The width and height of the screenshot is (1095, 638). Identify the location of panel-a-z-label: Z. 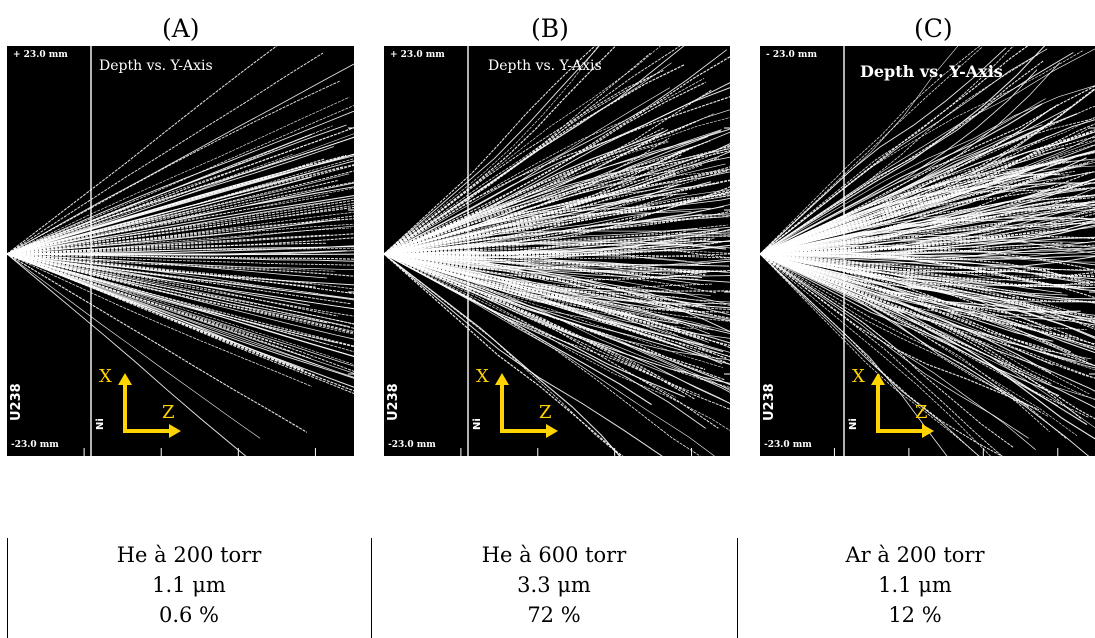
(168, 412).